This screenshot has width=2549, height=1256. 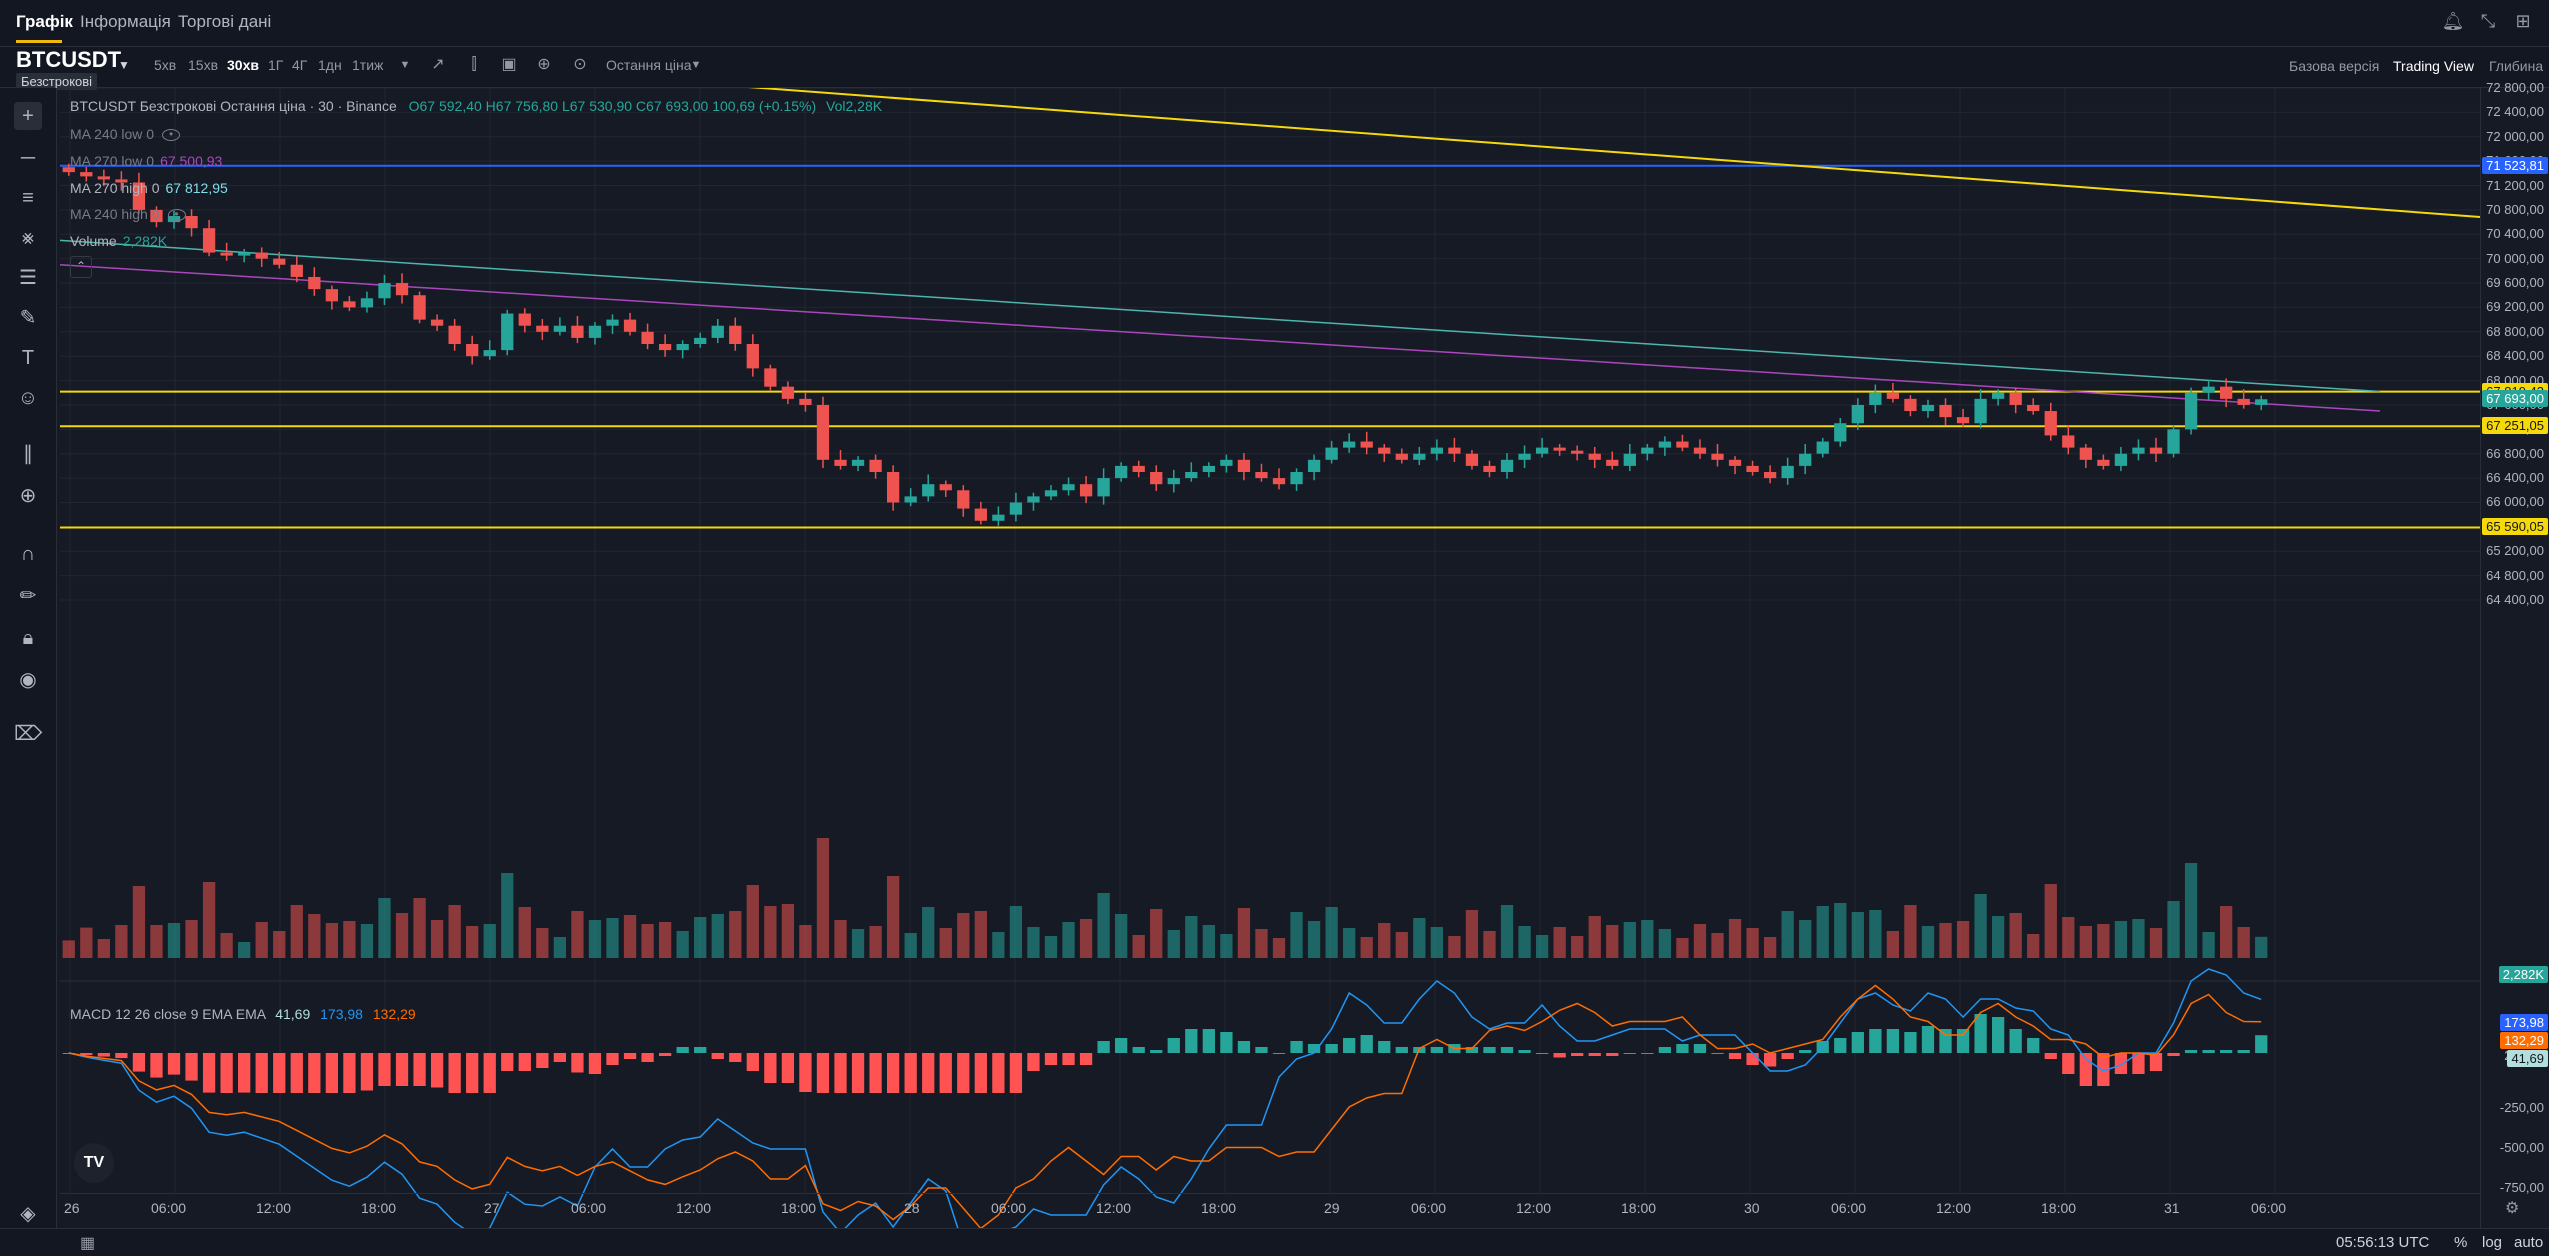 I want to click on bell-icon: 🔔︎, so click(x=2453, y=21).